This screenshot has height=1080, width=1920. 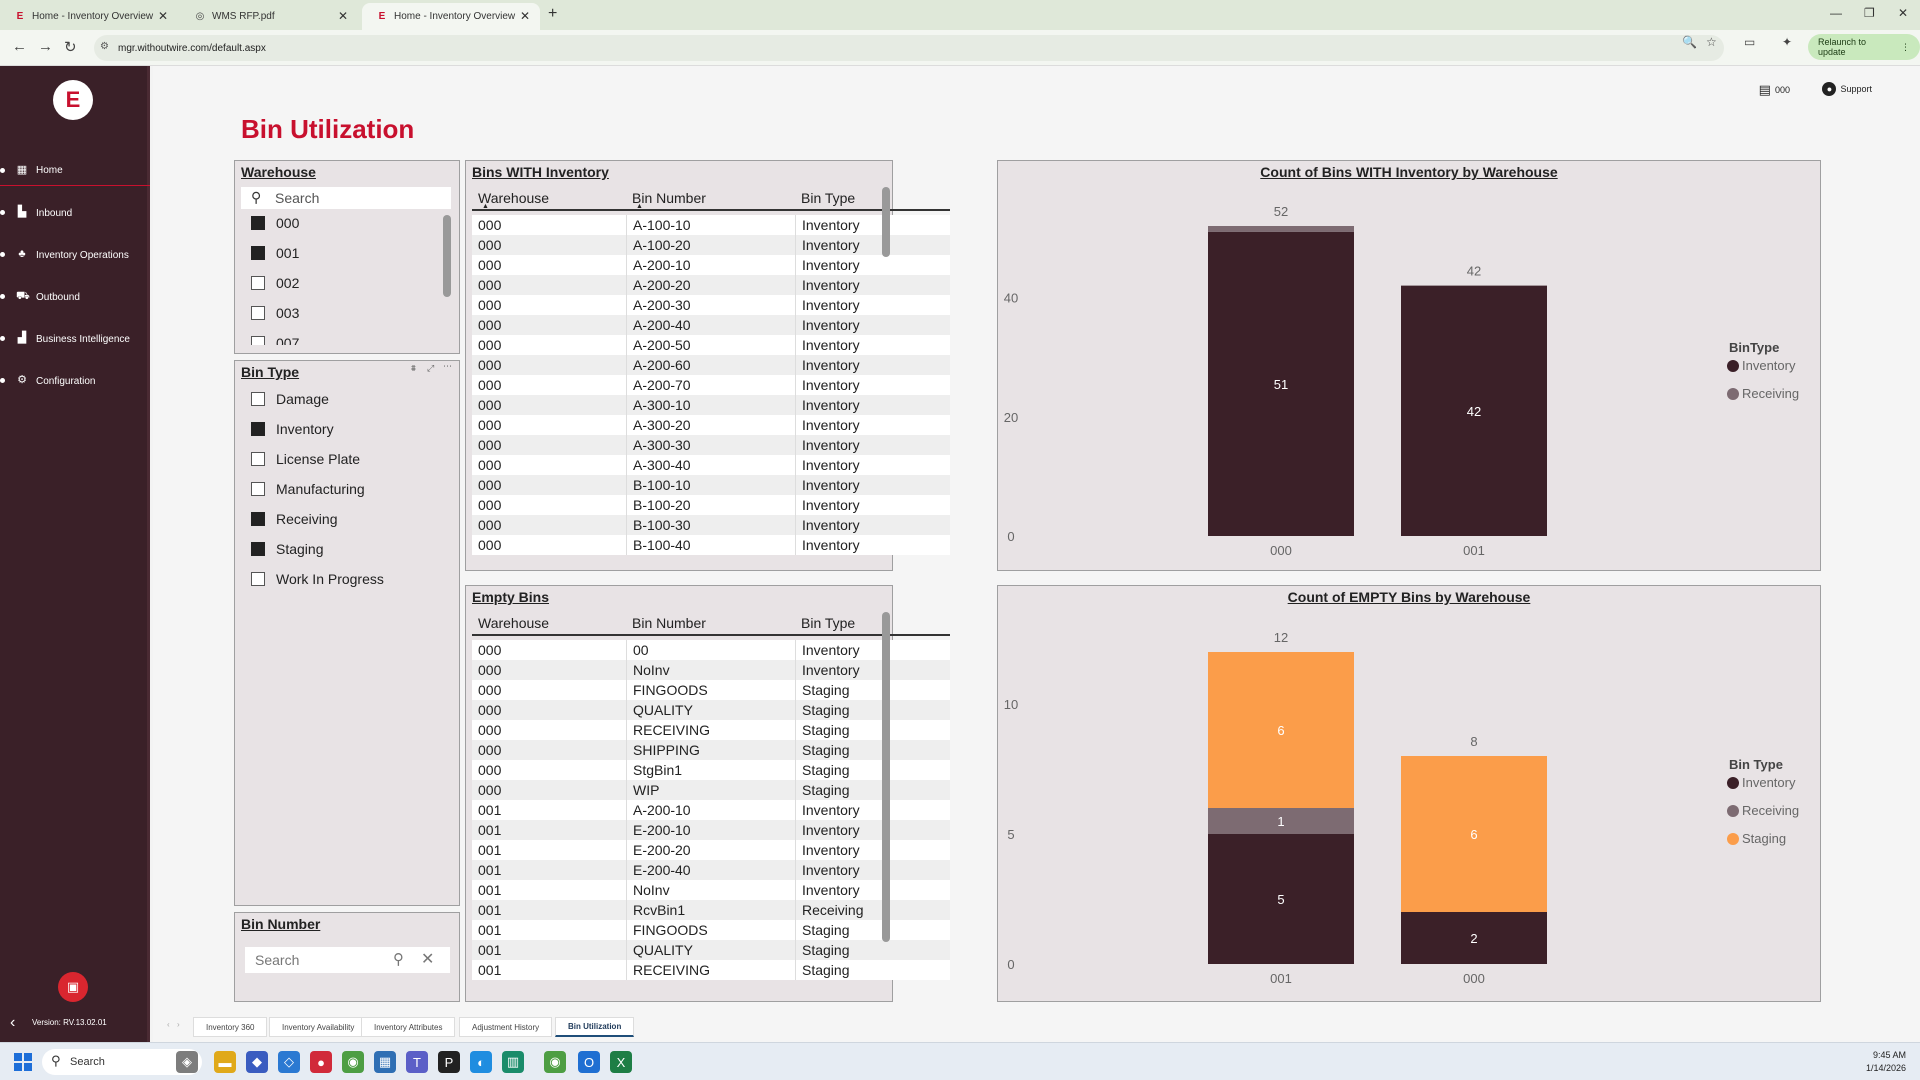 I want to click on slicer-option: 001, so click(x=275, y=253).